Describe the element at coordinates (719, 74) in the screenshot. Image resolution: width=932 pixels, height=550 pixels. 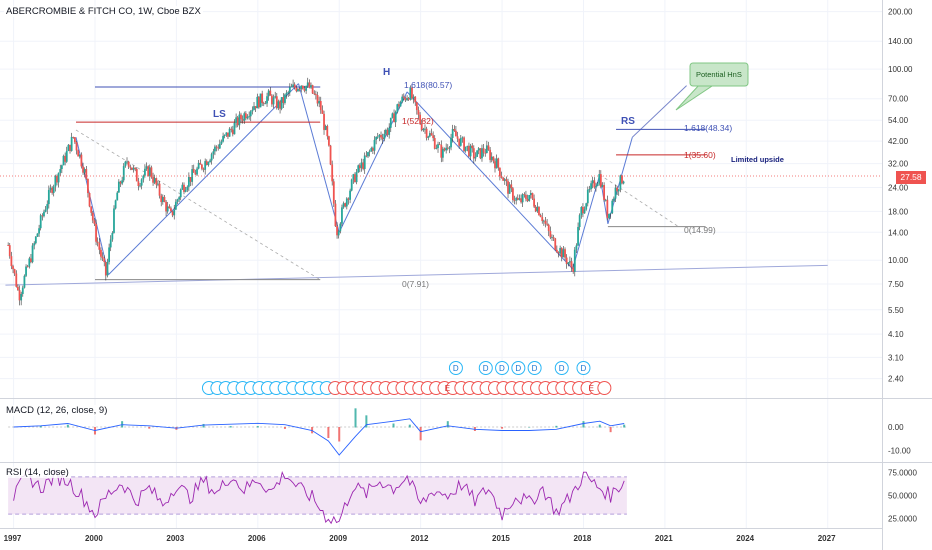
I see `callout-box` at that location.